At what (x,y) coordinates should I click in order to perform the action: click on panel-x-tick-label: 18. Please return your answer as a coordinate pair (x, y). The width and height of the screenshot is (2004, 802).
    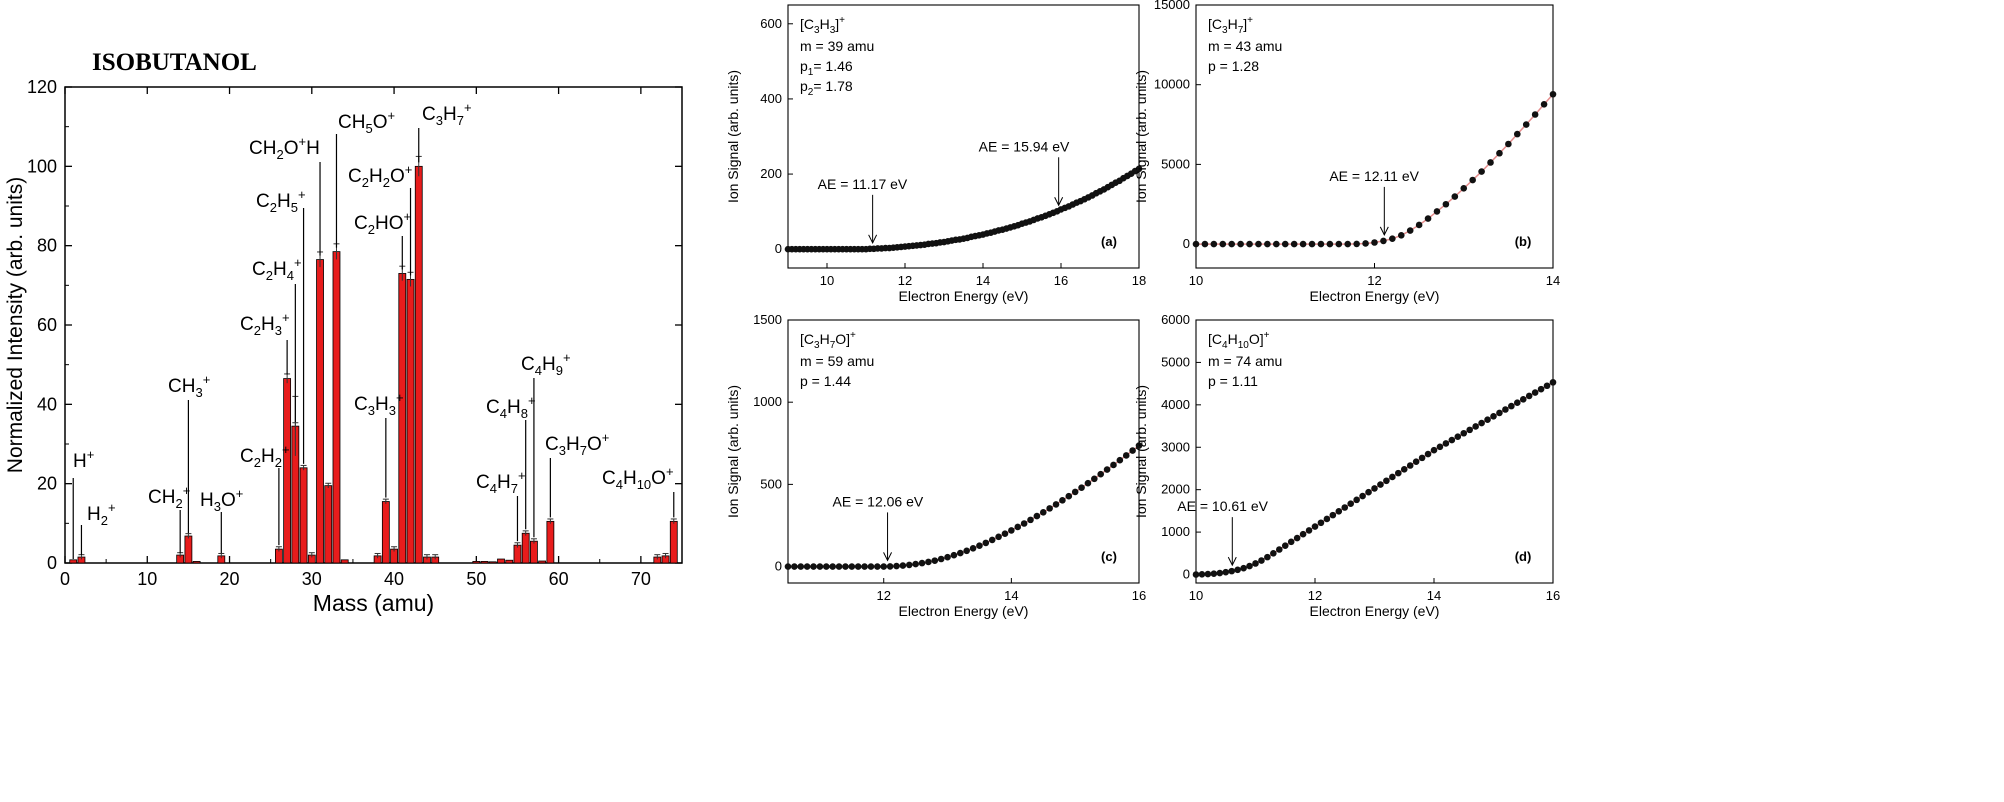
    Looking at the image, I should click on (1139, 280).